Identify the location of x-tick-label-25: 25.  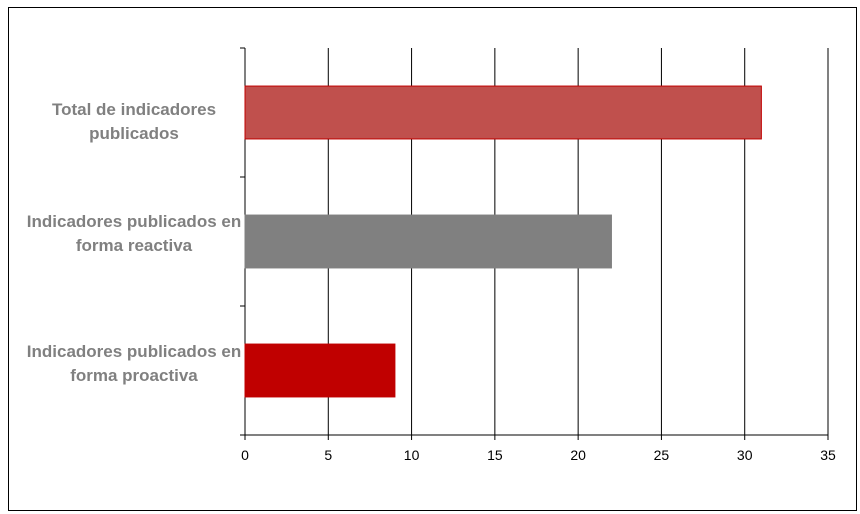
(662, 455).